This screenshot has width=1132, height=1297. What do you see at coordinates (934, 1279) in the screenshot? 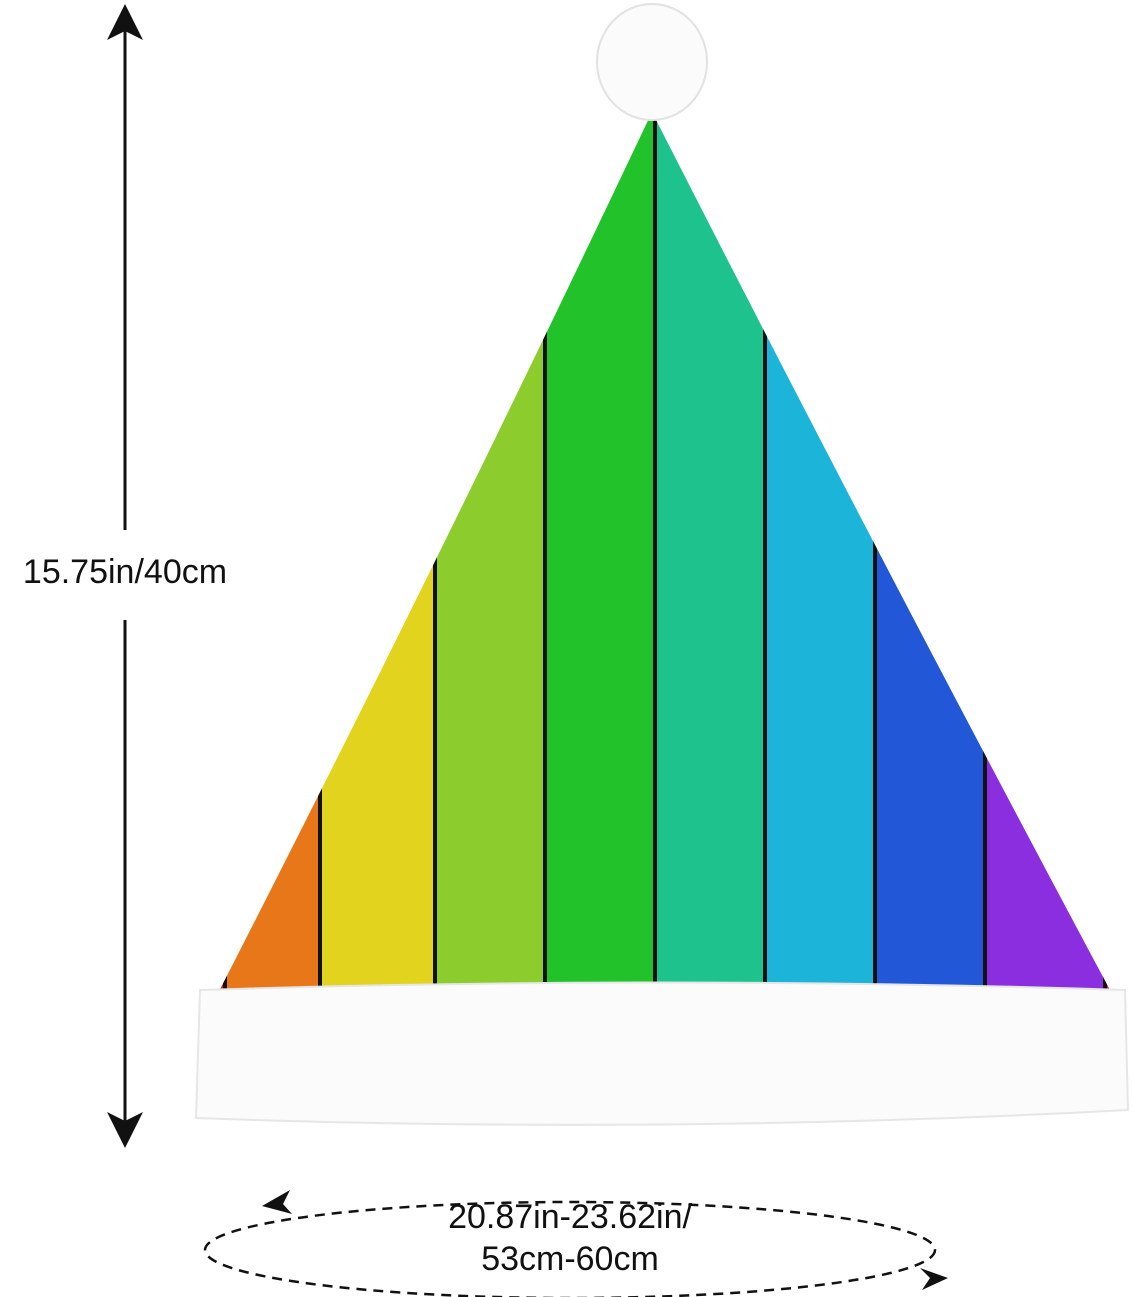
I see `circumference-arrow-right` at bounding box center [934, 1279].